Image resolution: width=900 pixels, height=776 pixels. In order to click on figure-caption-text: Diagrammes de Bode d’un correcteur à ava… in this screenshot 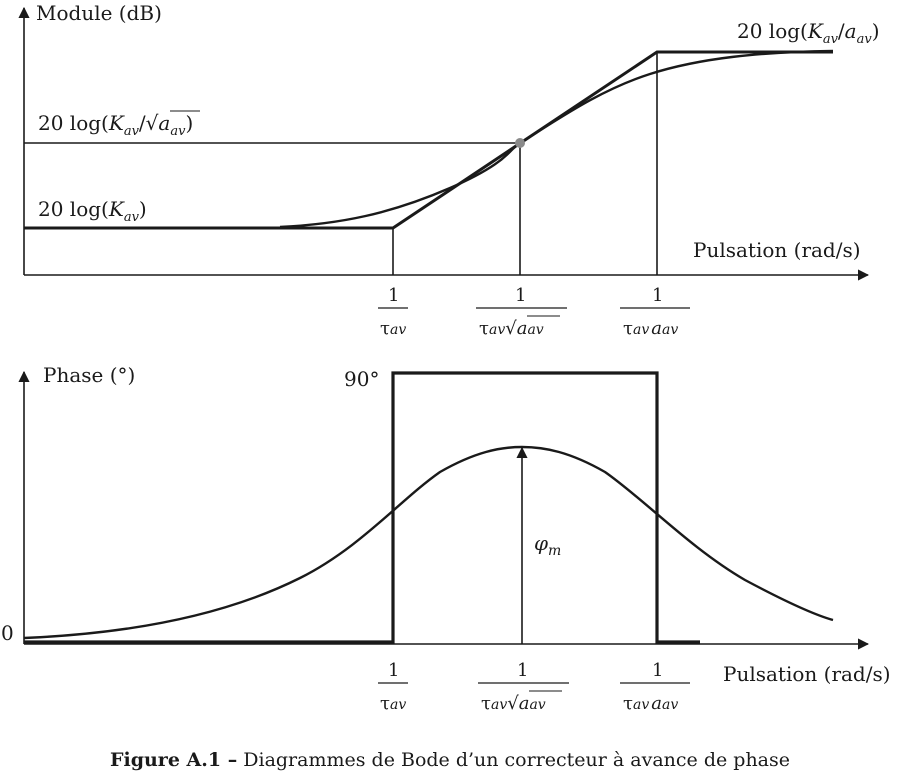, I will do `click(513, 760)`.